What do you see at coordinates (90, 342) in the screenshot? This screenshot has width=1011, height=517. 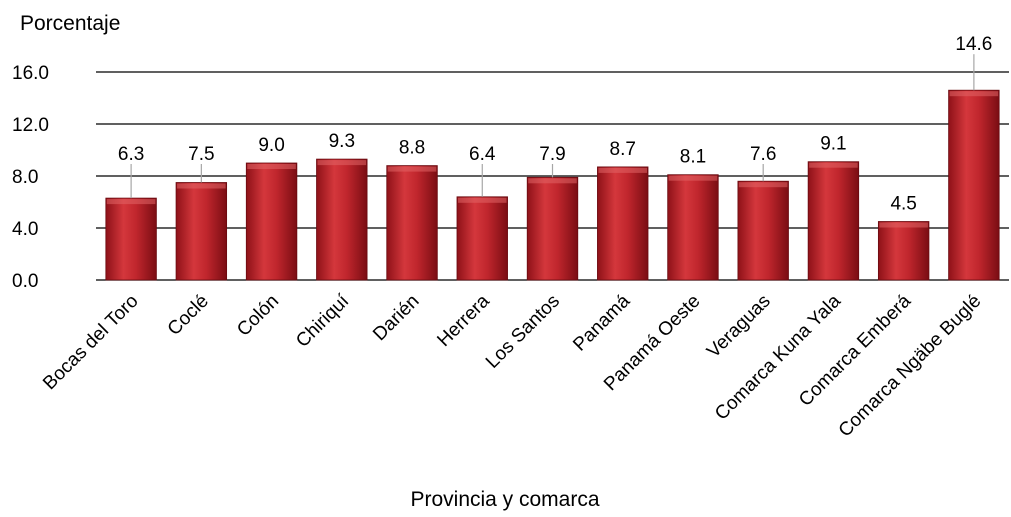 I see `x-category-label: Bocas del Toro` at bounding box center [90, 342].